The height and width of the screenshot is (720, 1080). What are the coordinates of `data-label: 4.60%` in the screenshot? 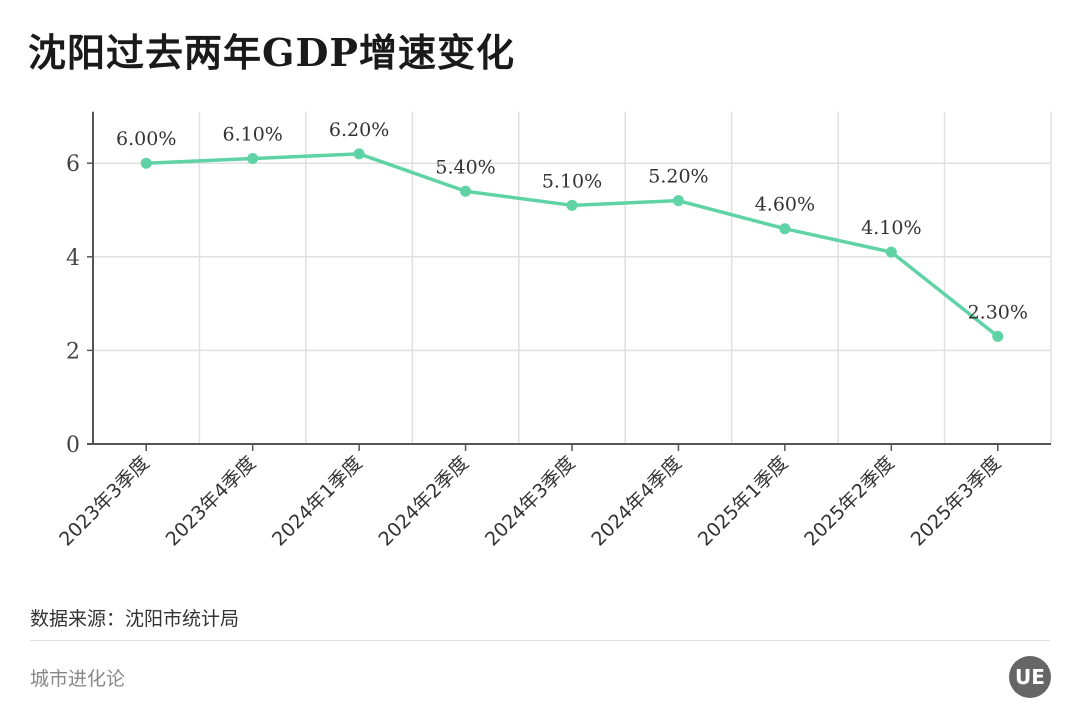 It's located at (785, 205).